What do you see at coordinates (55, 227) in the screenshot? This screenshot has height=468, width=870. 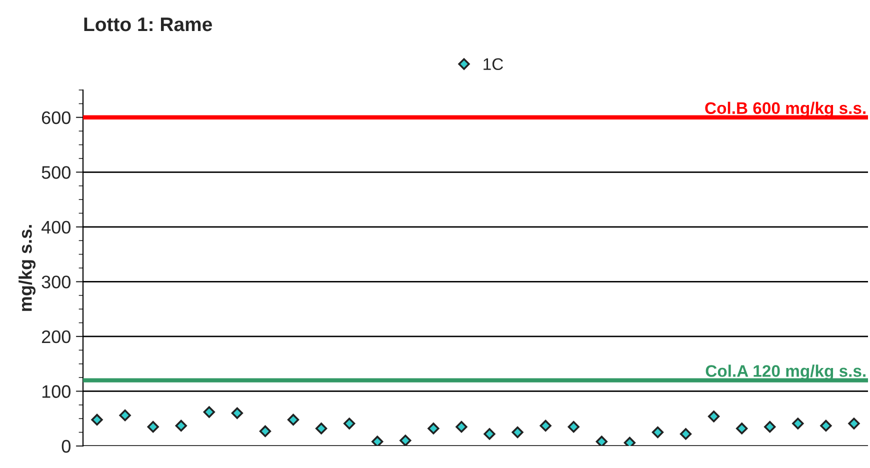 I see `y-tick-label: 400` at bounding box center [55, 227].